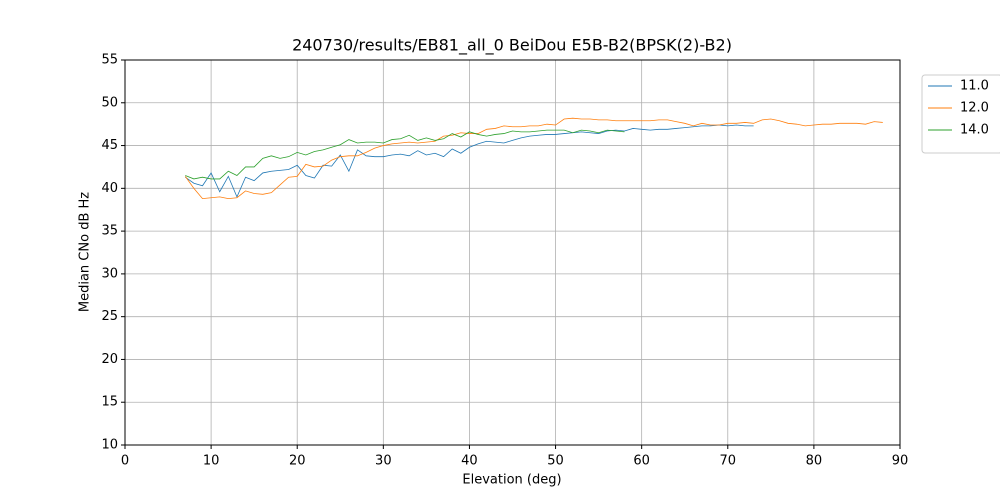  What do you see at coordinates (555, 461) in the screenshot?
I see `x-tick-label: 50` at bounding box center [555, 461].